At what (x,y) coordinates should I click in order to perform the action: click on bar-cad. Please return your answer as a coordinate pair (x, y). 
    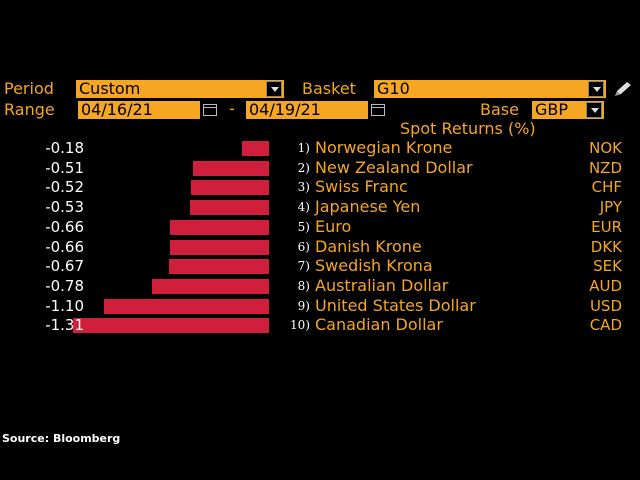
    Looking at the image, I should click on (170, 326).